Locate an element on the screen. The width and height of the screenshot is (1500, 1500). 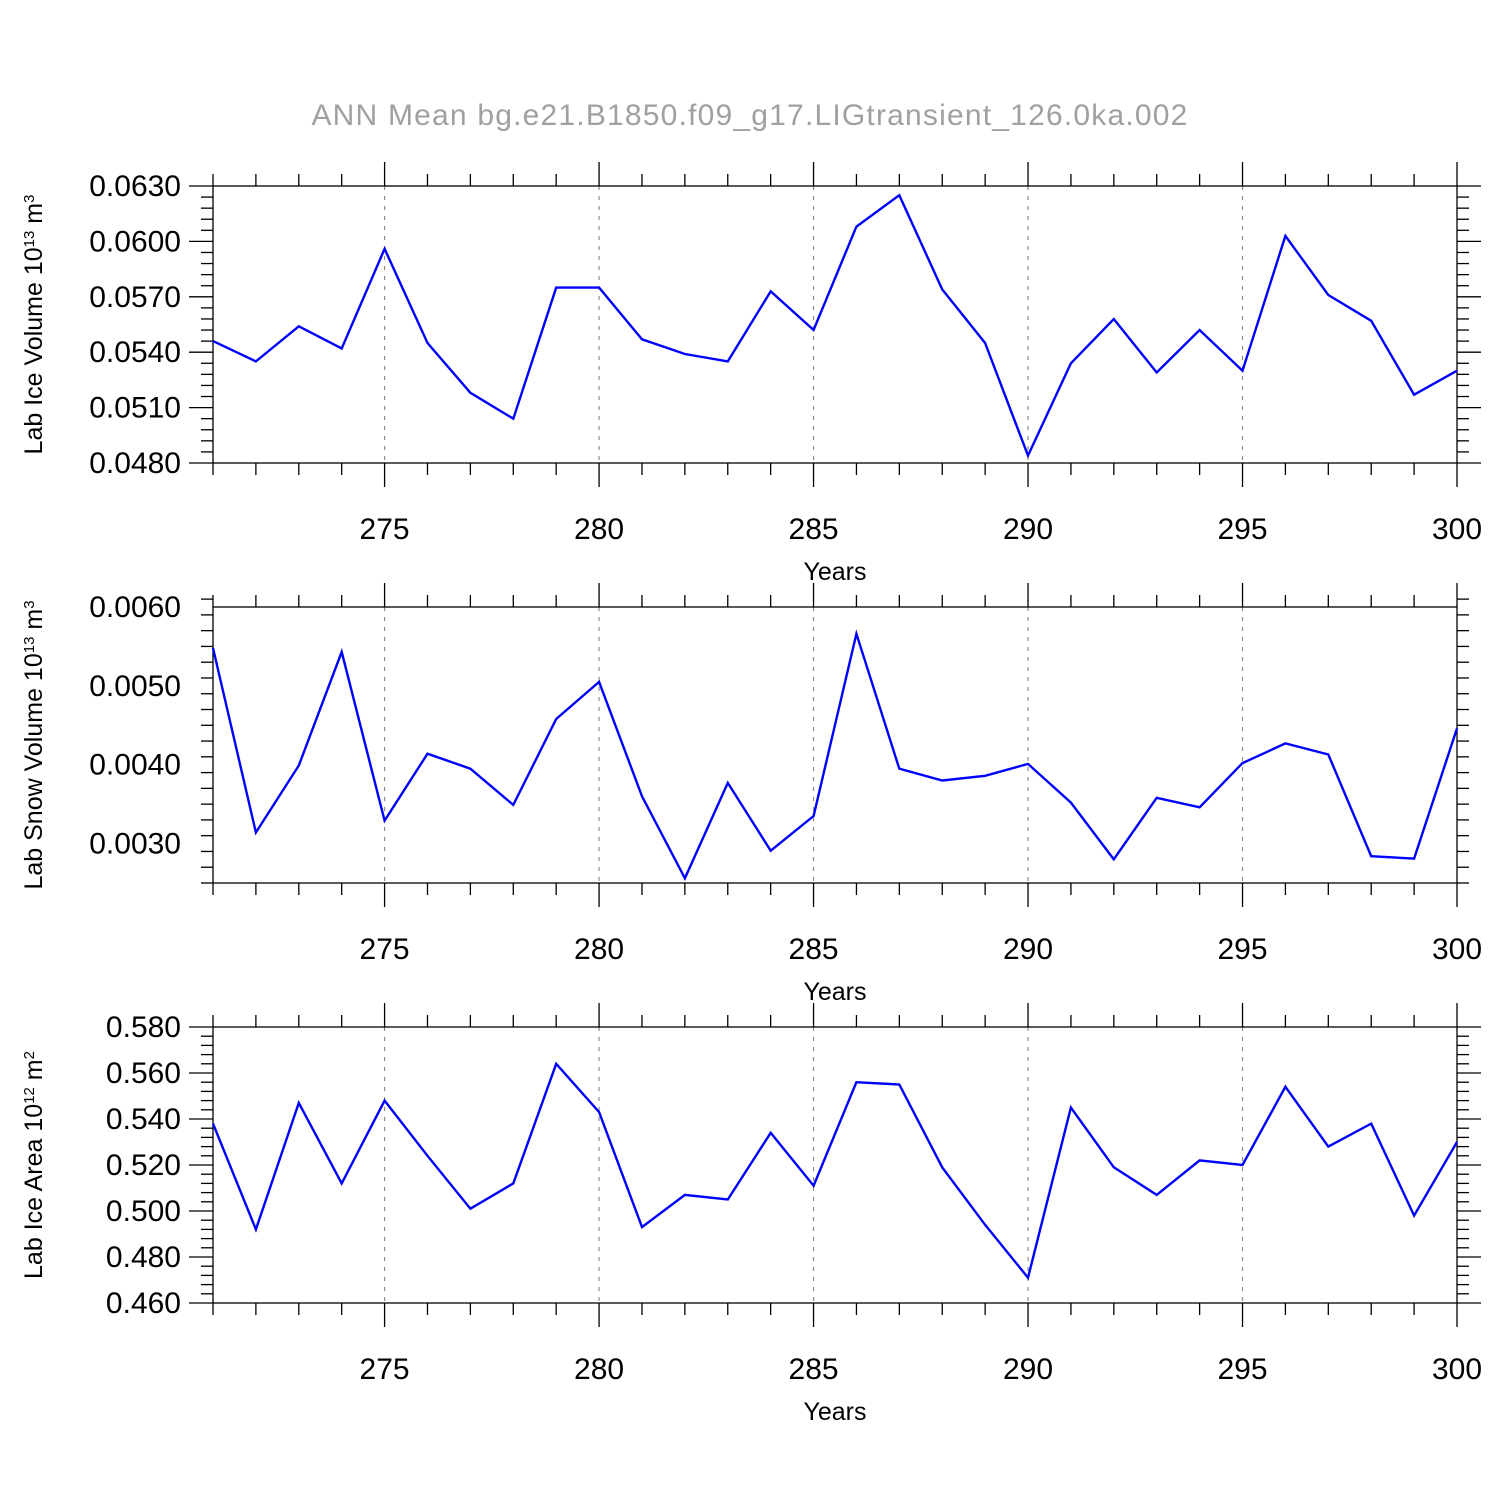
y-tick-label: 0.500 is located at coordinates (143, 1211).